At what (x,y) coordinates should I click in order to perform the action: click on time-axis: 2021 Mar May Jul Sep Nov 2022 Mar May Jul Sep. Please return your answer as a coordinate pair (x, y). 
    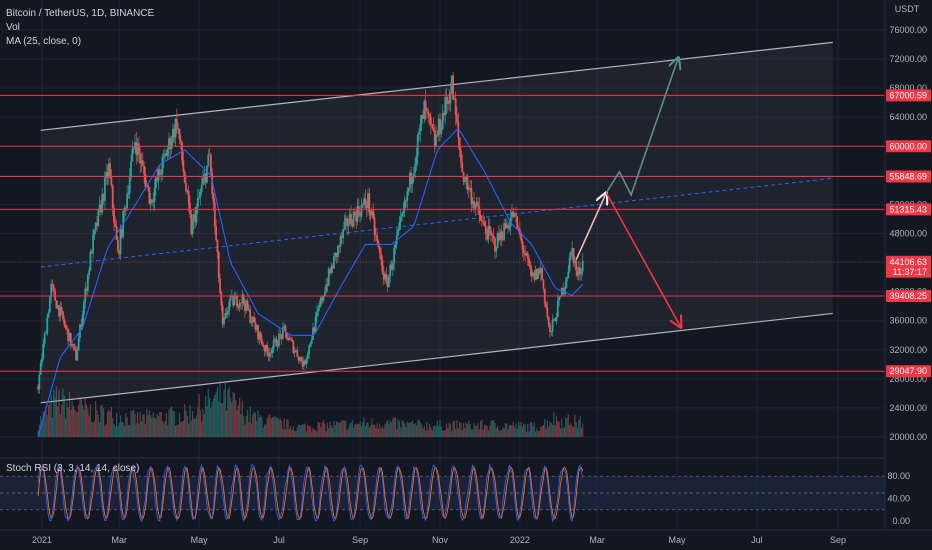
    Looking at the image, I should click on (466, 539).